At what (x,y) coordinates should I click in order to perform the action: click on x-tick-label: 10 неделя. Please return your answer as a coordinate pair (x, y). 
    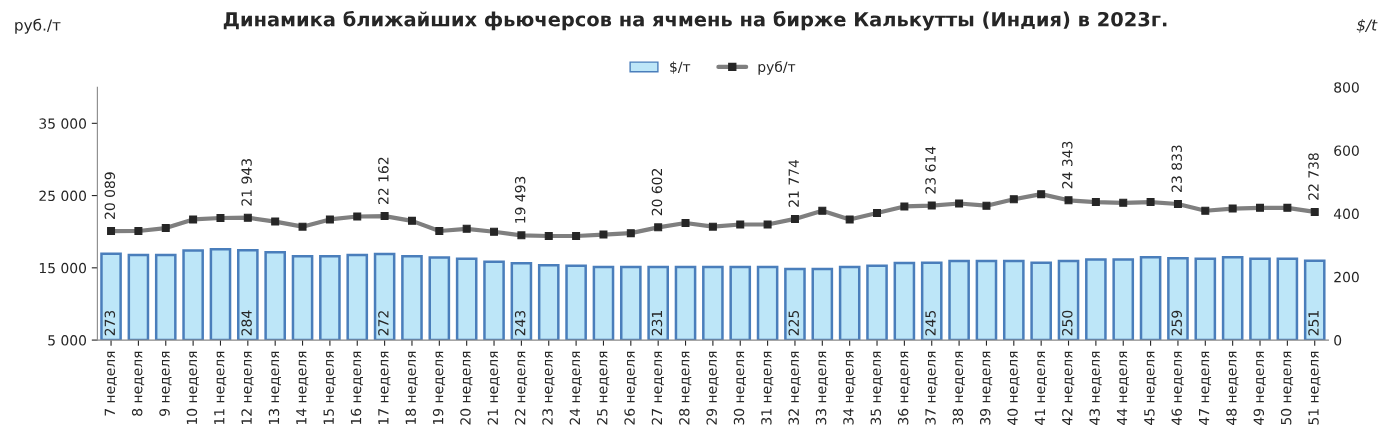
    Looking at the image, I should click on (192, 388).